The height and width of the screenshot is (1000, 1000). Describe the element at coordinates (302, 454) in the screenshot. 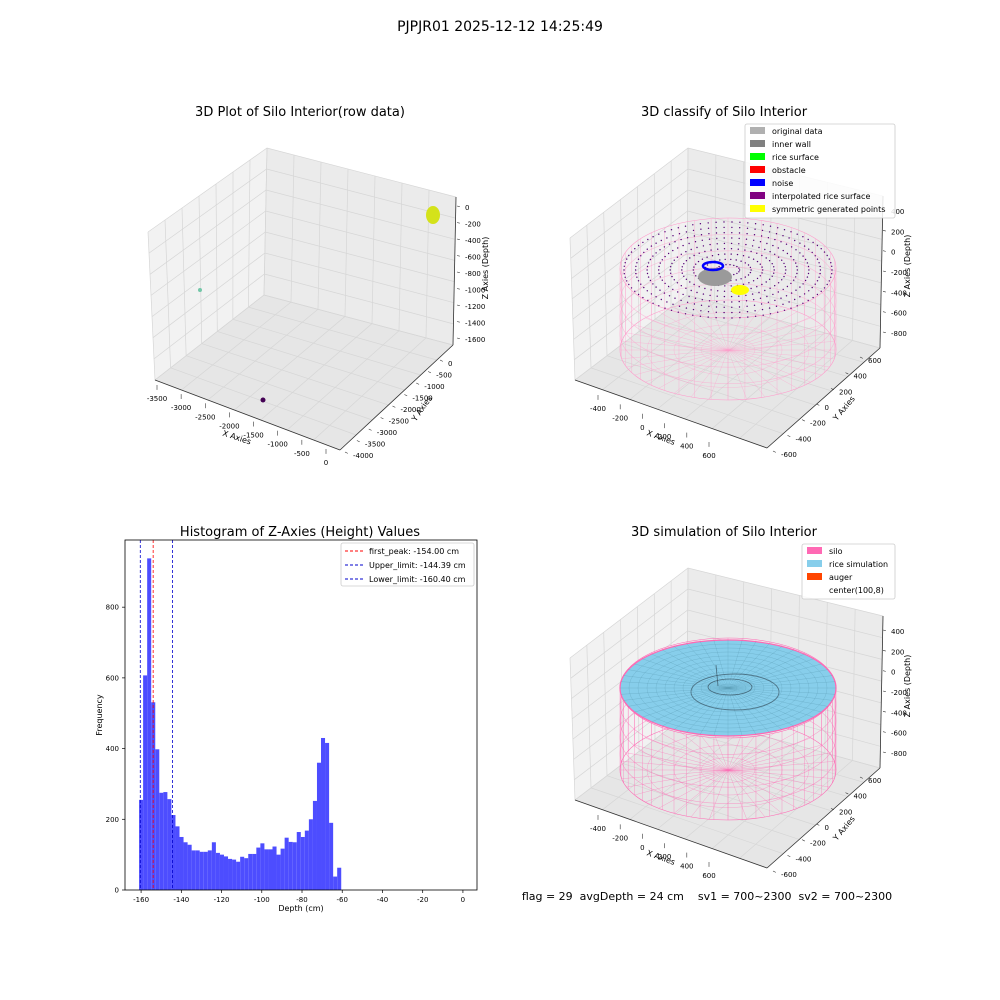

I see `raw-x-tick-label: -500` at that location.